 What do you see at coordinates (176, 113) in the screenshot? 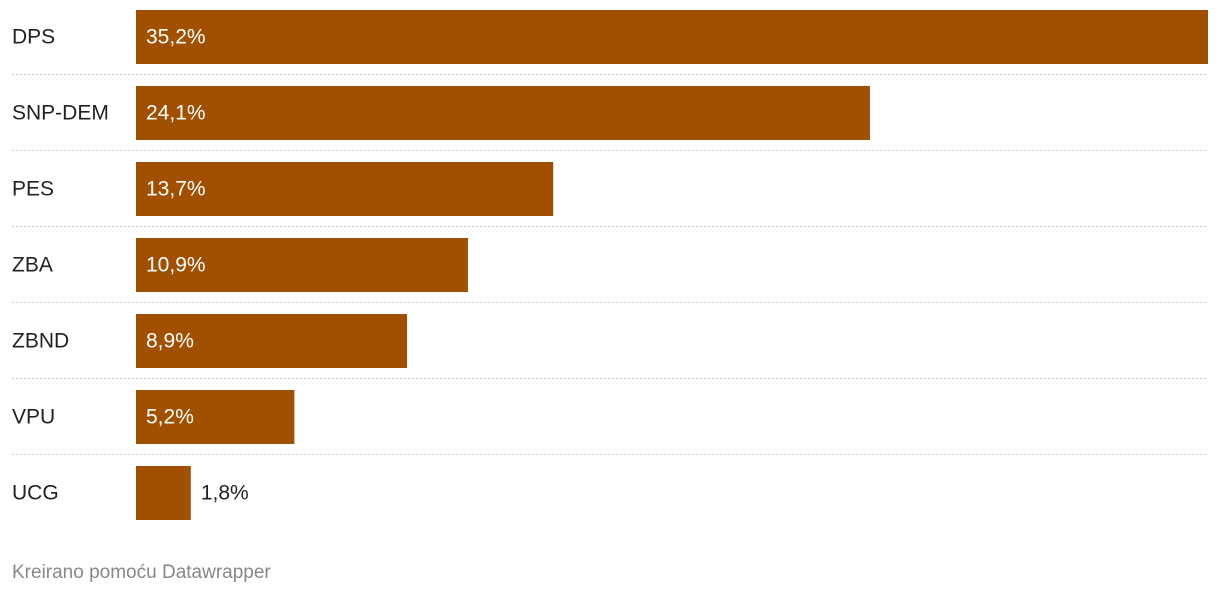
I see `value-label: 24,1%` at bounding box center [176, 113].